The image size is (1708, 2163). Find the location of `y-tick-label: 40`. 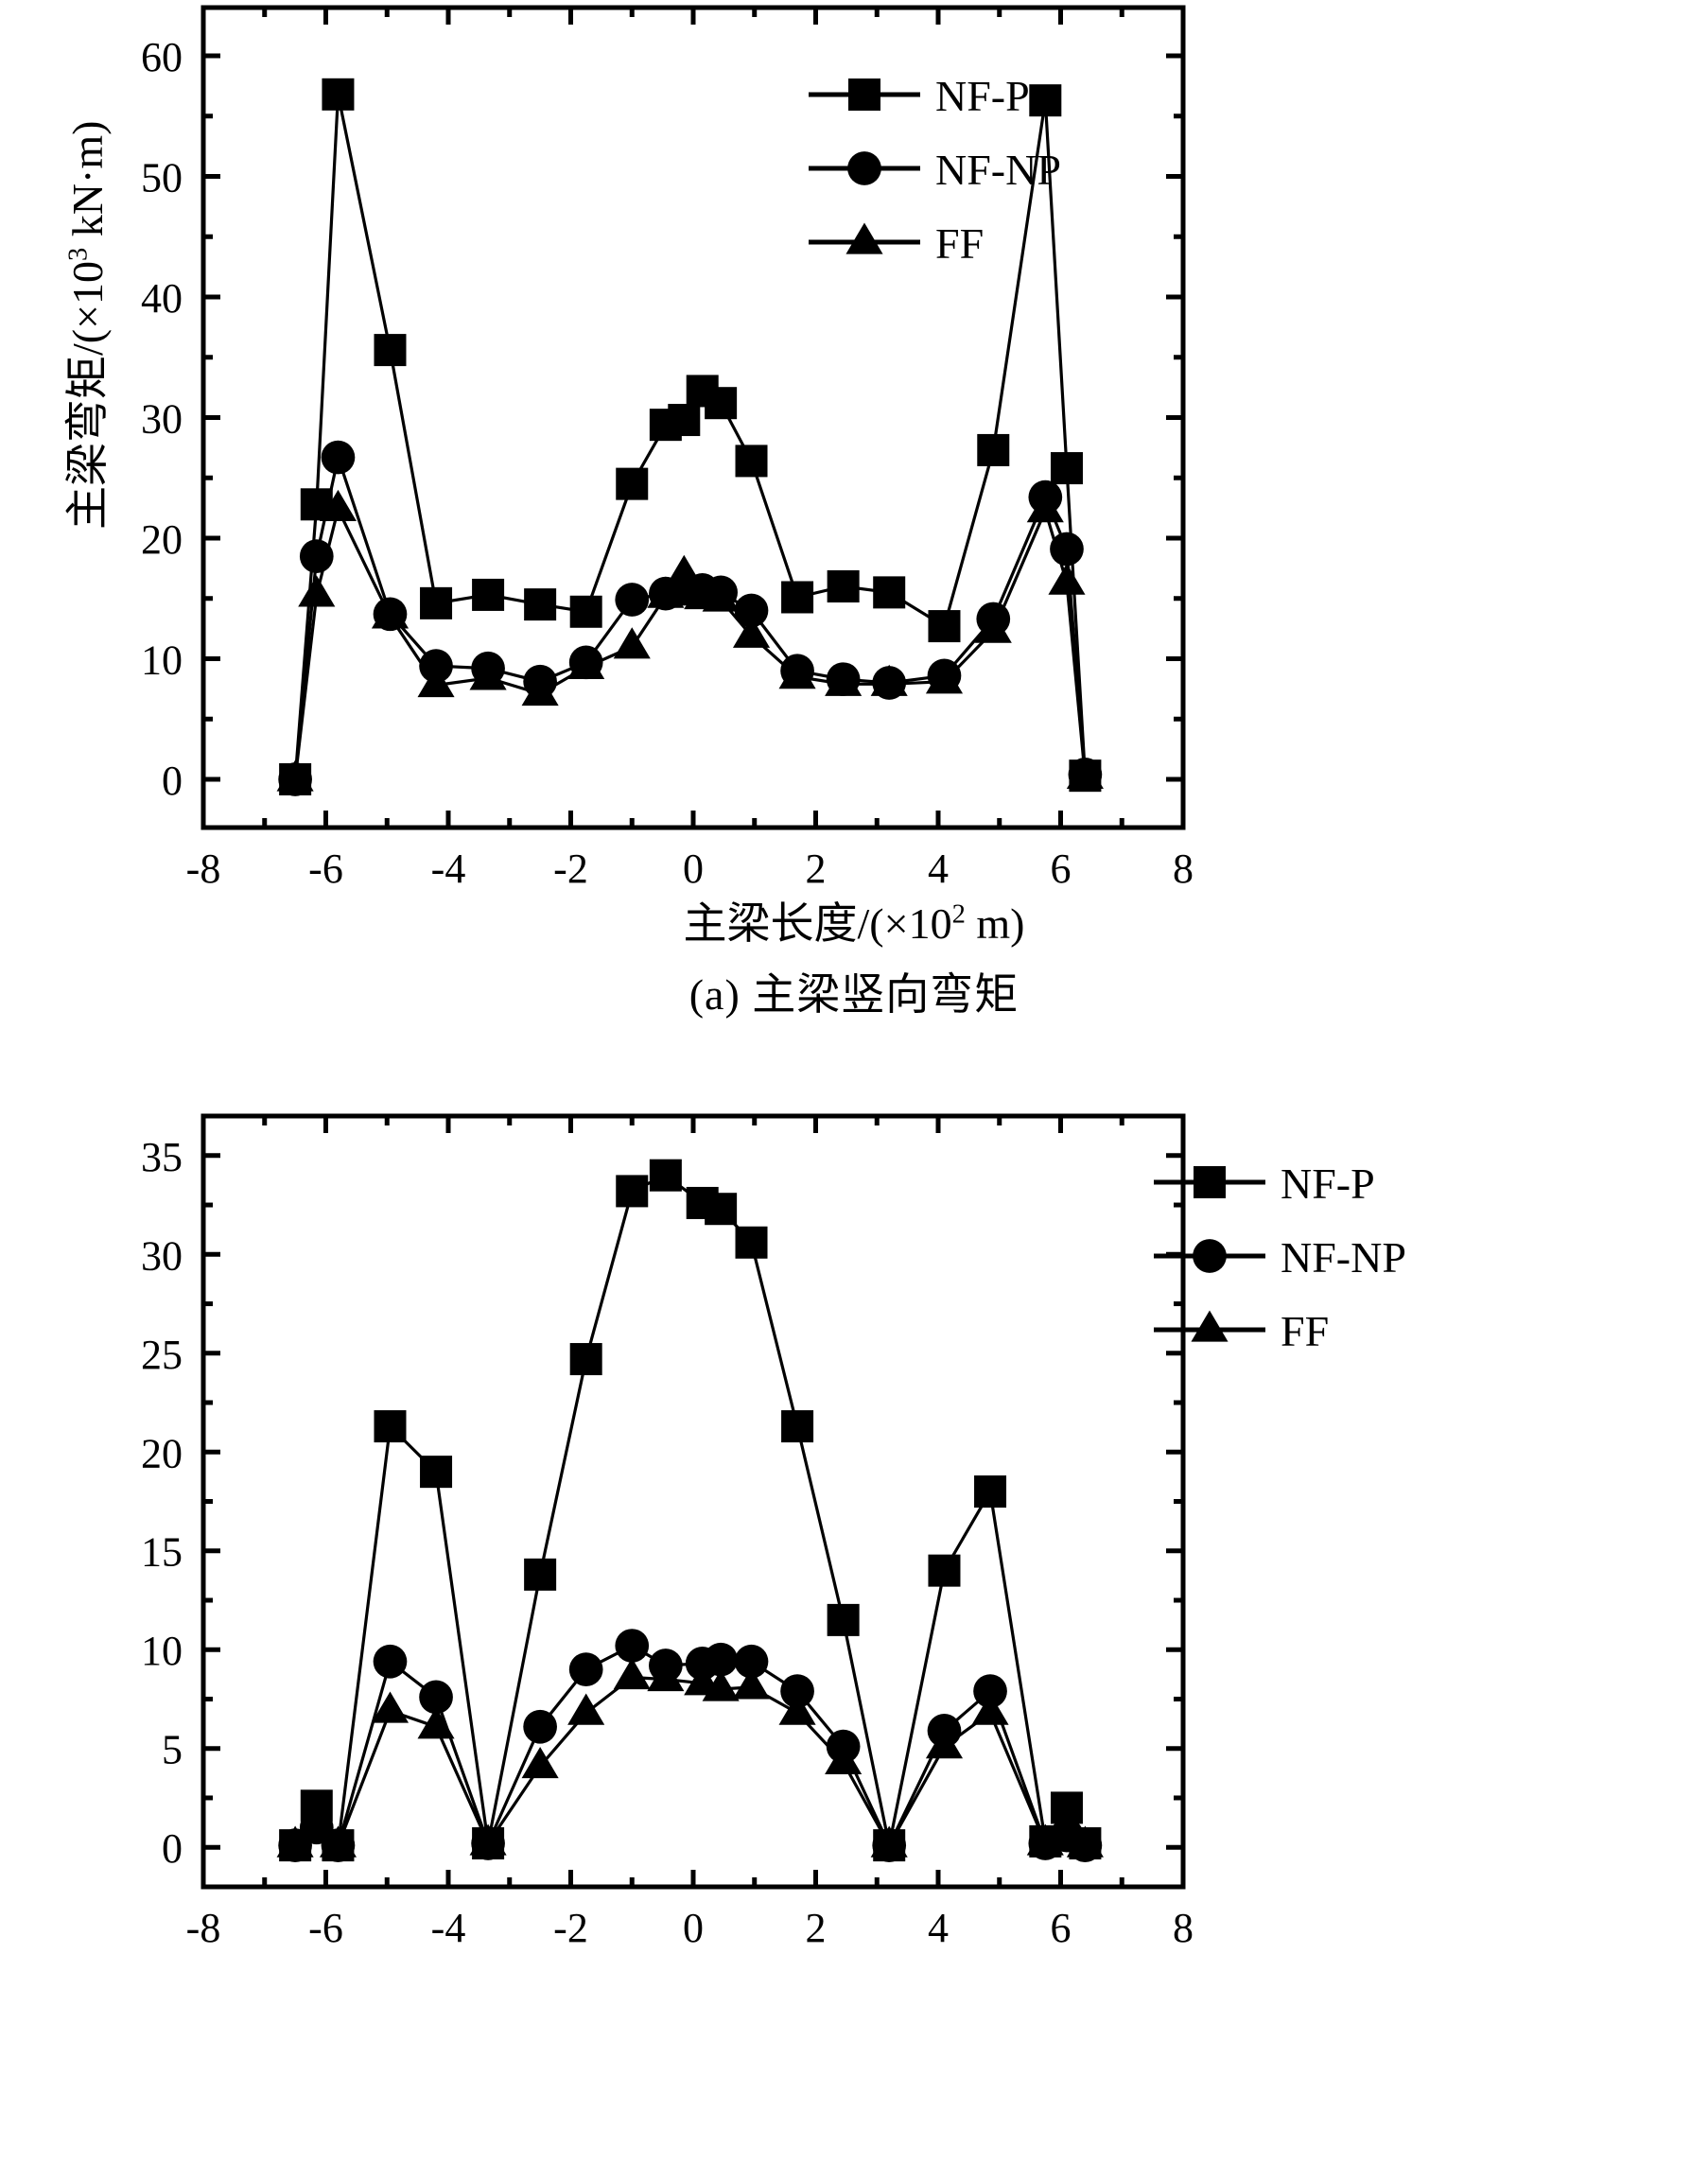

y-tick-label: 40 is located at coordinates (162, 298).